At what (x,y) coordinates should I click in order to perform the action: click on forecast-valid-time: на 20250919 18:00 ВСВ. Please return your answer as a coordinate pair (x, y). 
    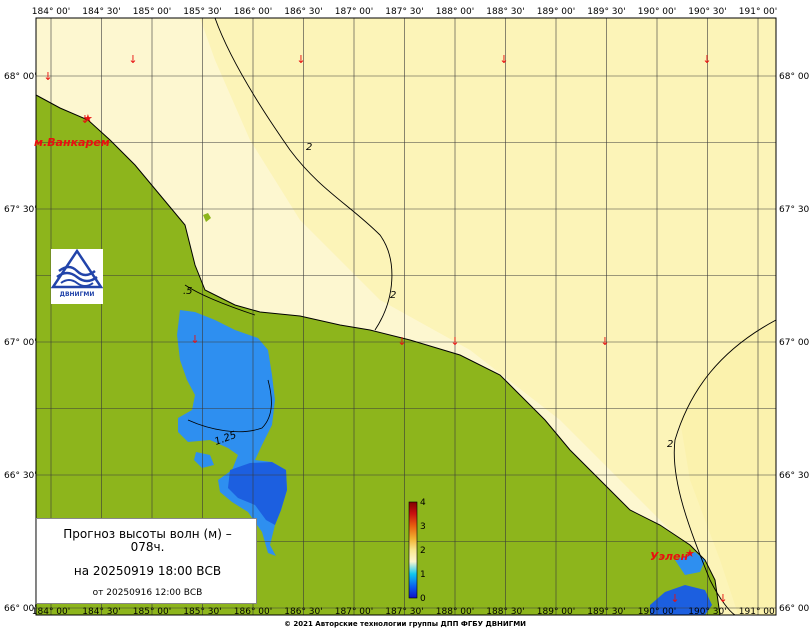
    Looking at the image, I should click on (147, 571).